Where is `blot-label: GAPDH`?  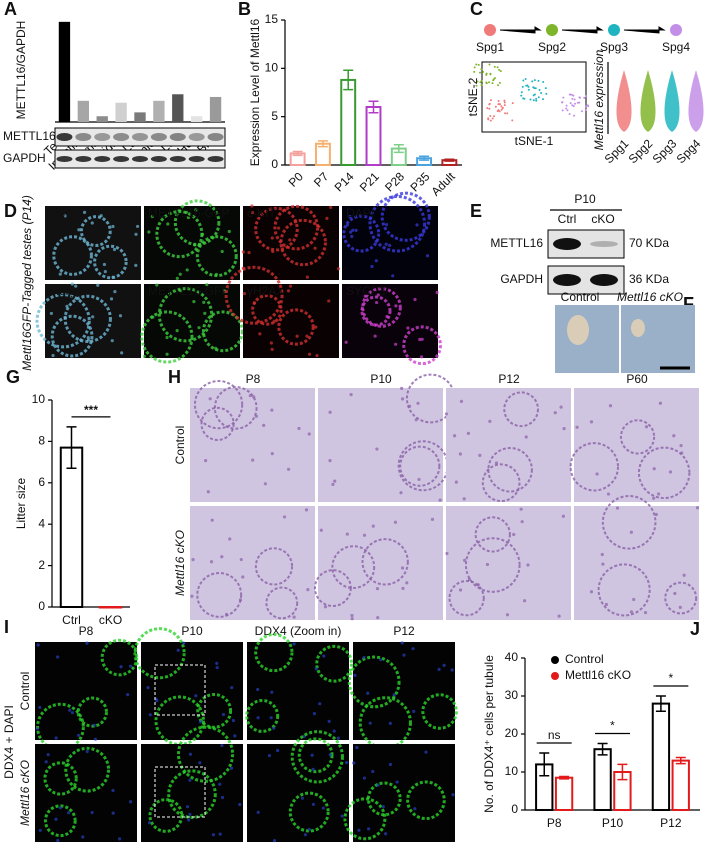
blot-label: GAPDH is located at coordinates (24, 158).